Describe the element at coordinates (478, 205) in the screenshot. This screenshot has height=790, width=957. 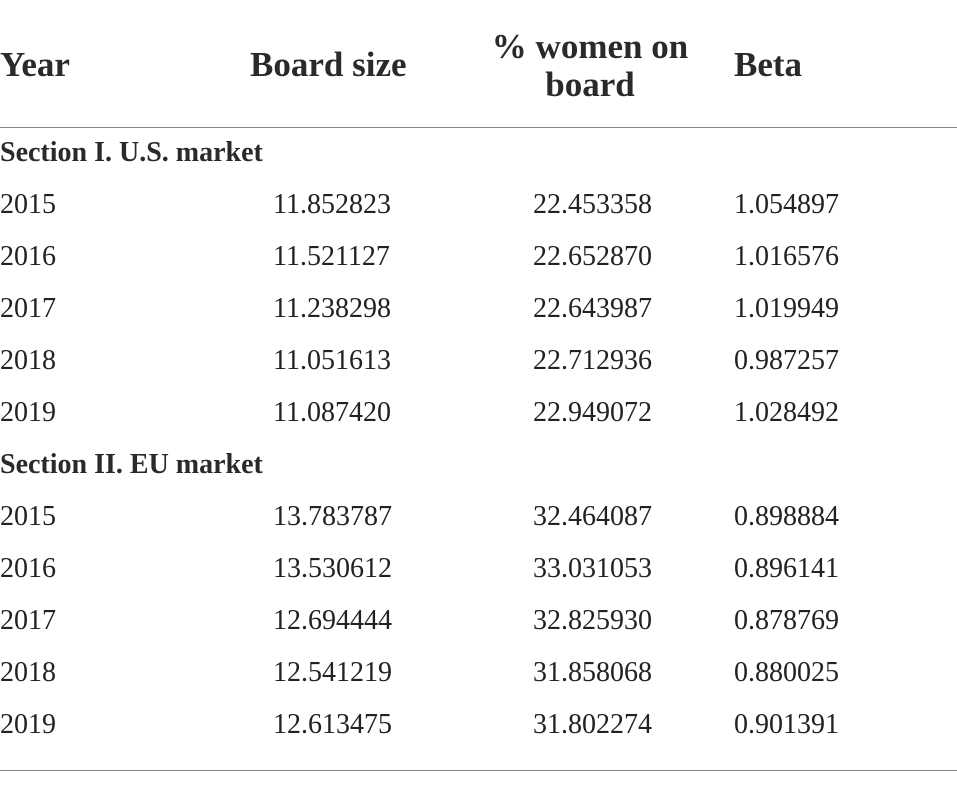
I see `table-row: 2015 11.852823 22.453358 1.054897` at that location.